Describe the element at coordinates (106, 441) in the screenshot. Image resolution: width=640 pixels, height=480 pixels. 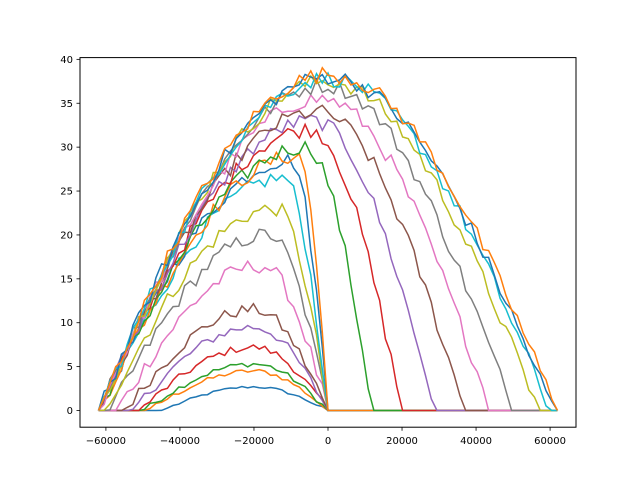
I see `x-tick-label: −60000` at that location.